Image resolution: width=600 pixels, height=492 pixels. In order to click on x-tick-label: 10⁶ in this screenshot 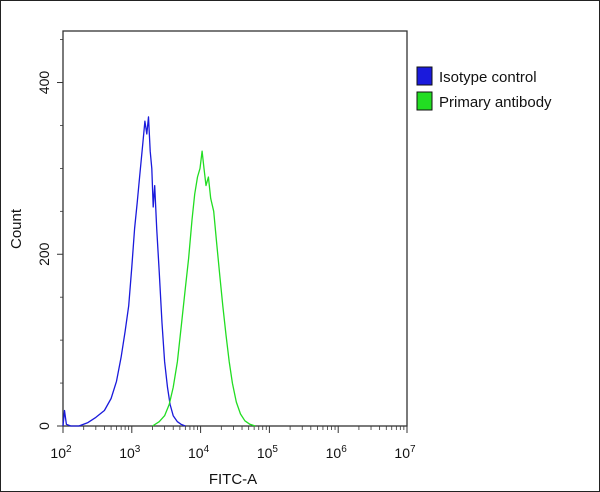, I will do `click(337, 452)`.